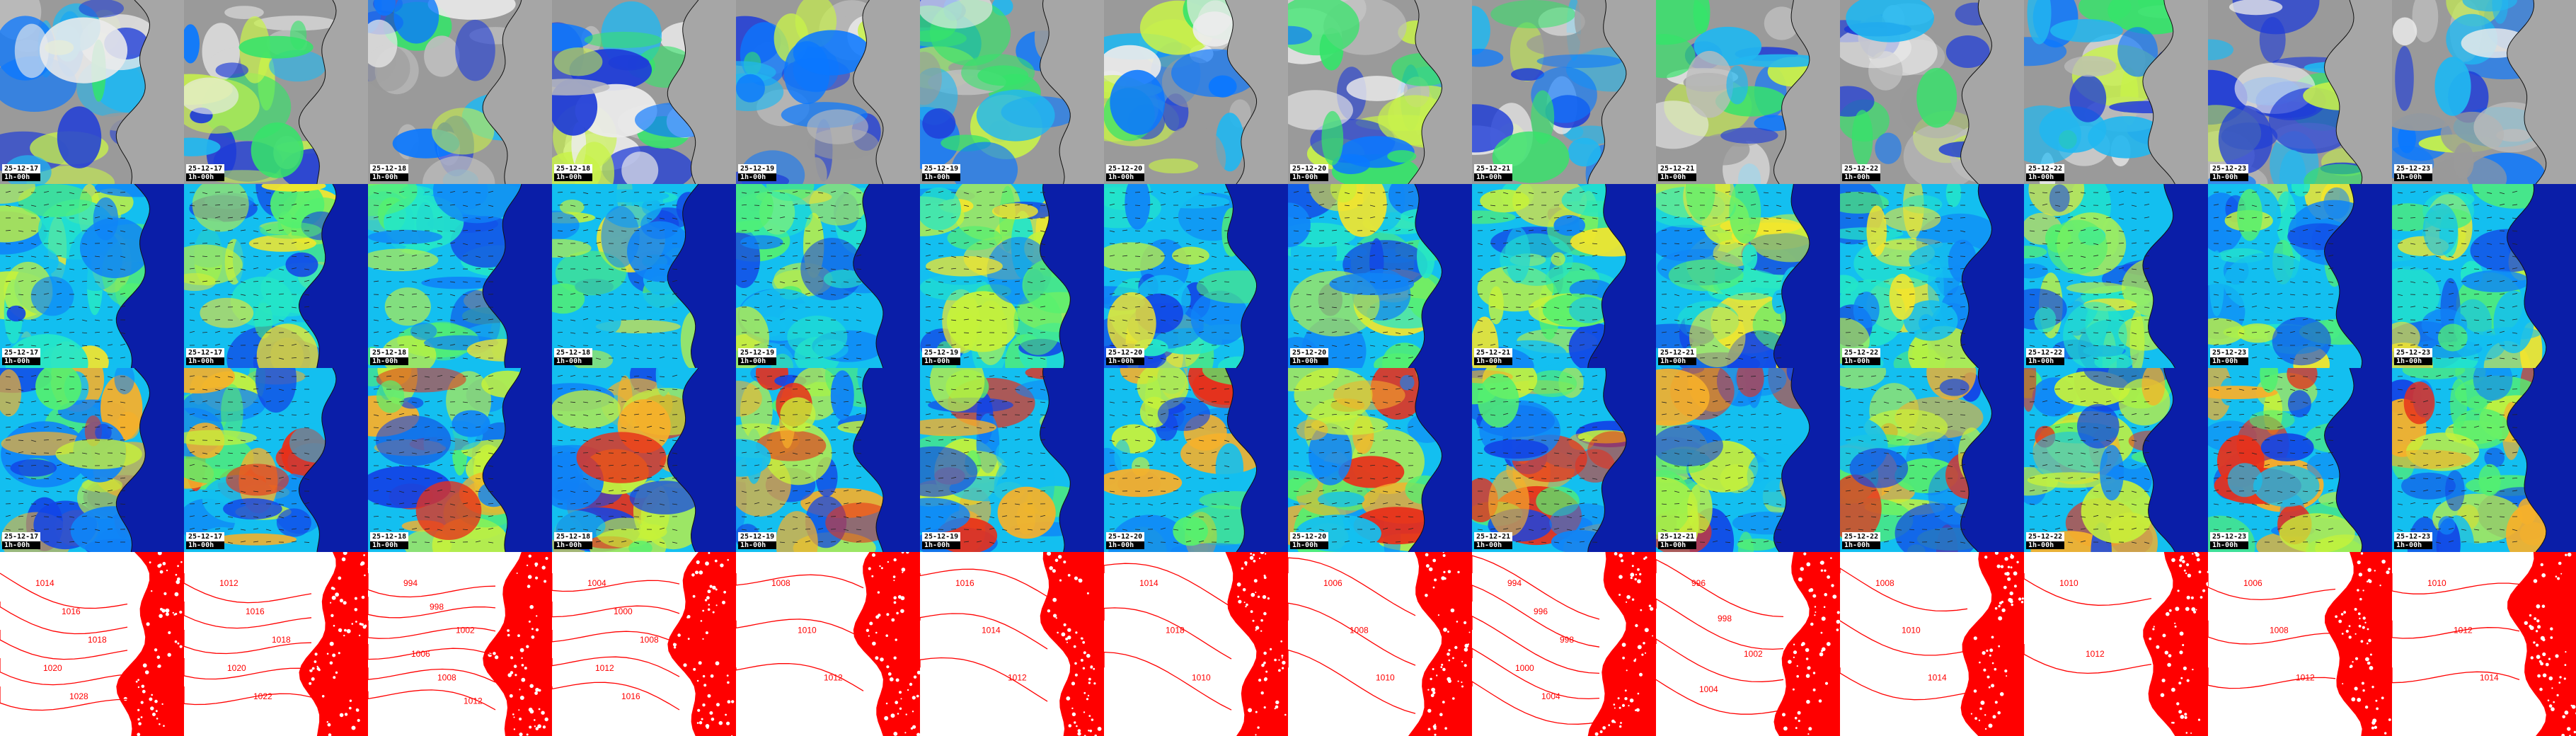  I want to click on map-panel-wind-low-9: 25-12-21 1h-00h, so click(1564, 276).